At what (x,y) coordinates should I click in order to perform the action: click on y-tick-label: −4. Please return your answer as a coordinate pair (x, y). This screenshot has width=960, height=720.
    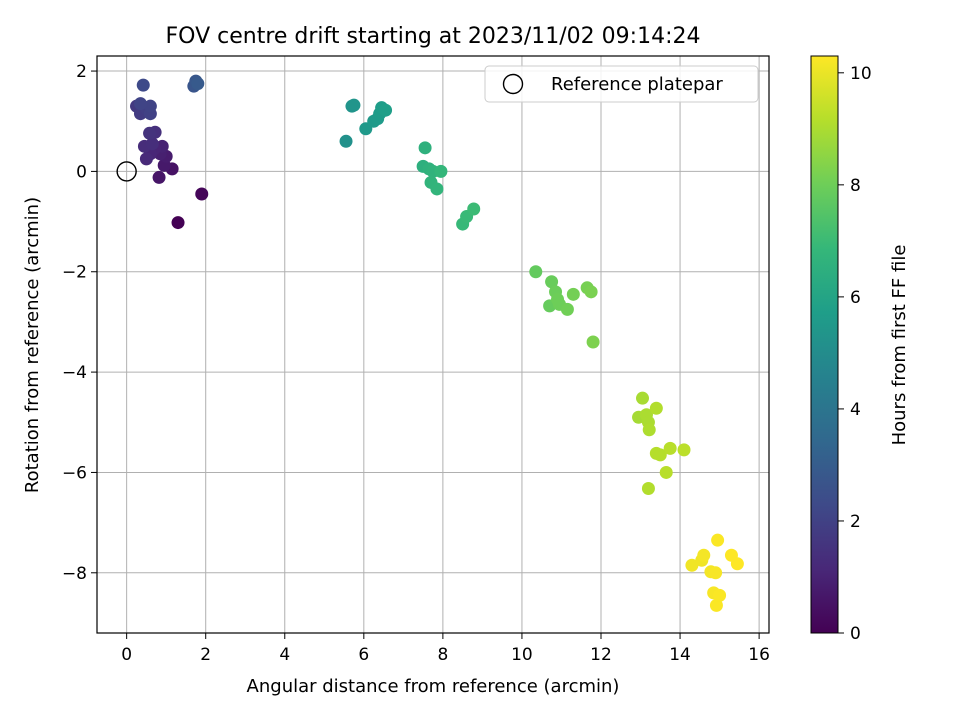
    Looking at the image, I should click on (74, 373).